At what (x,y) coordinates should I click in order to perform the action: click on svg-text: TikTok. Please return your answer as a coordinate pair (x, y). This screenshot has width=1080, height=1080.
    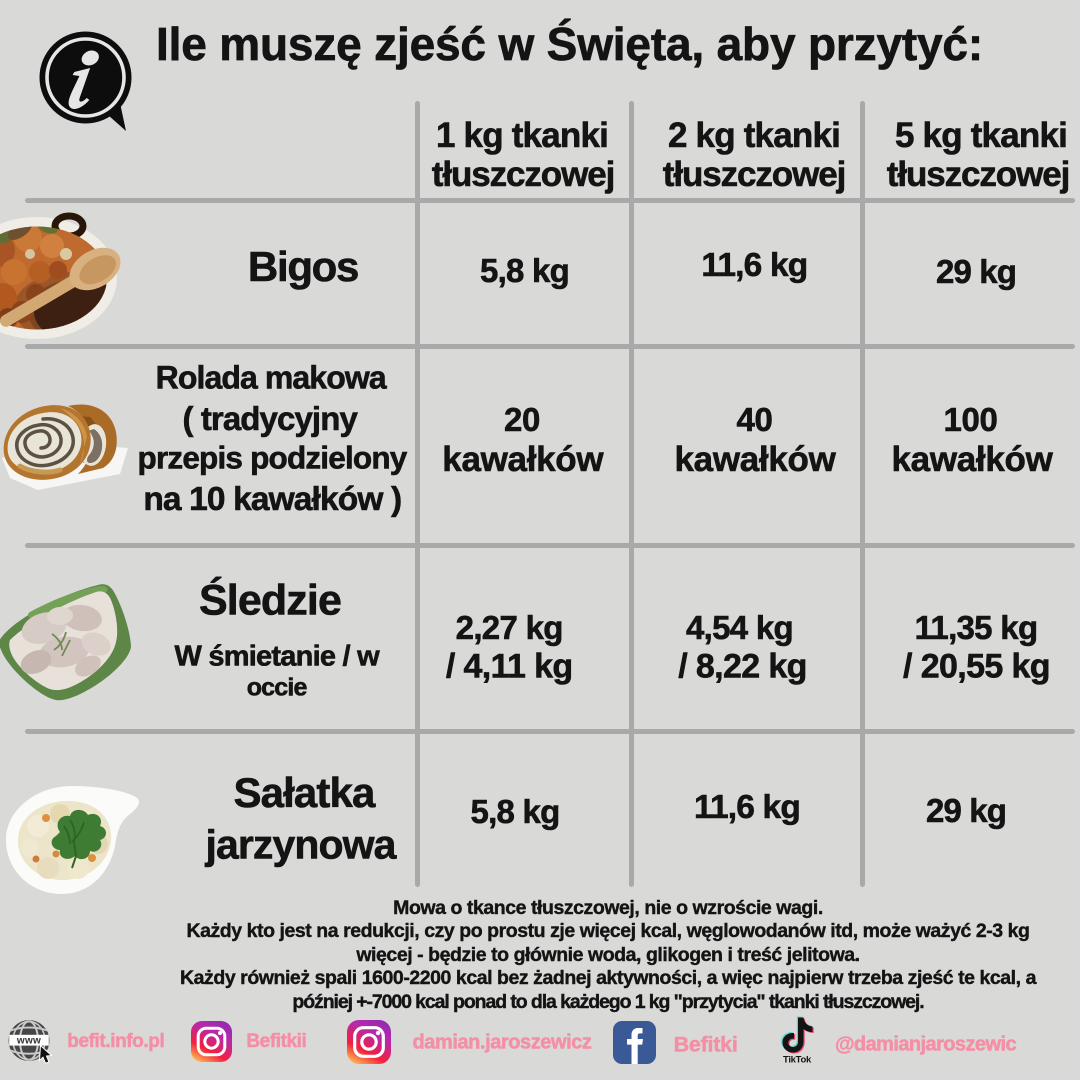
    Looking at the image, I should click on (797, 1060).